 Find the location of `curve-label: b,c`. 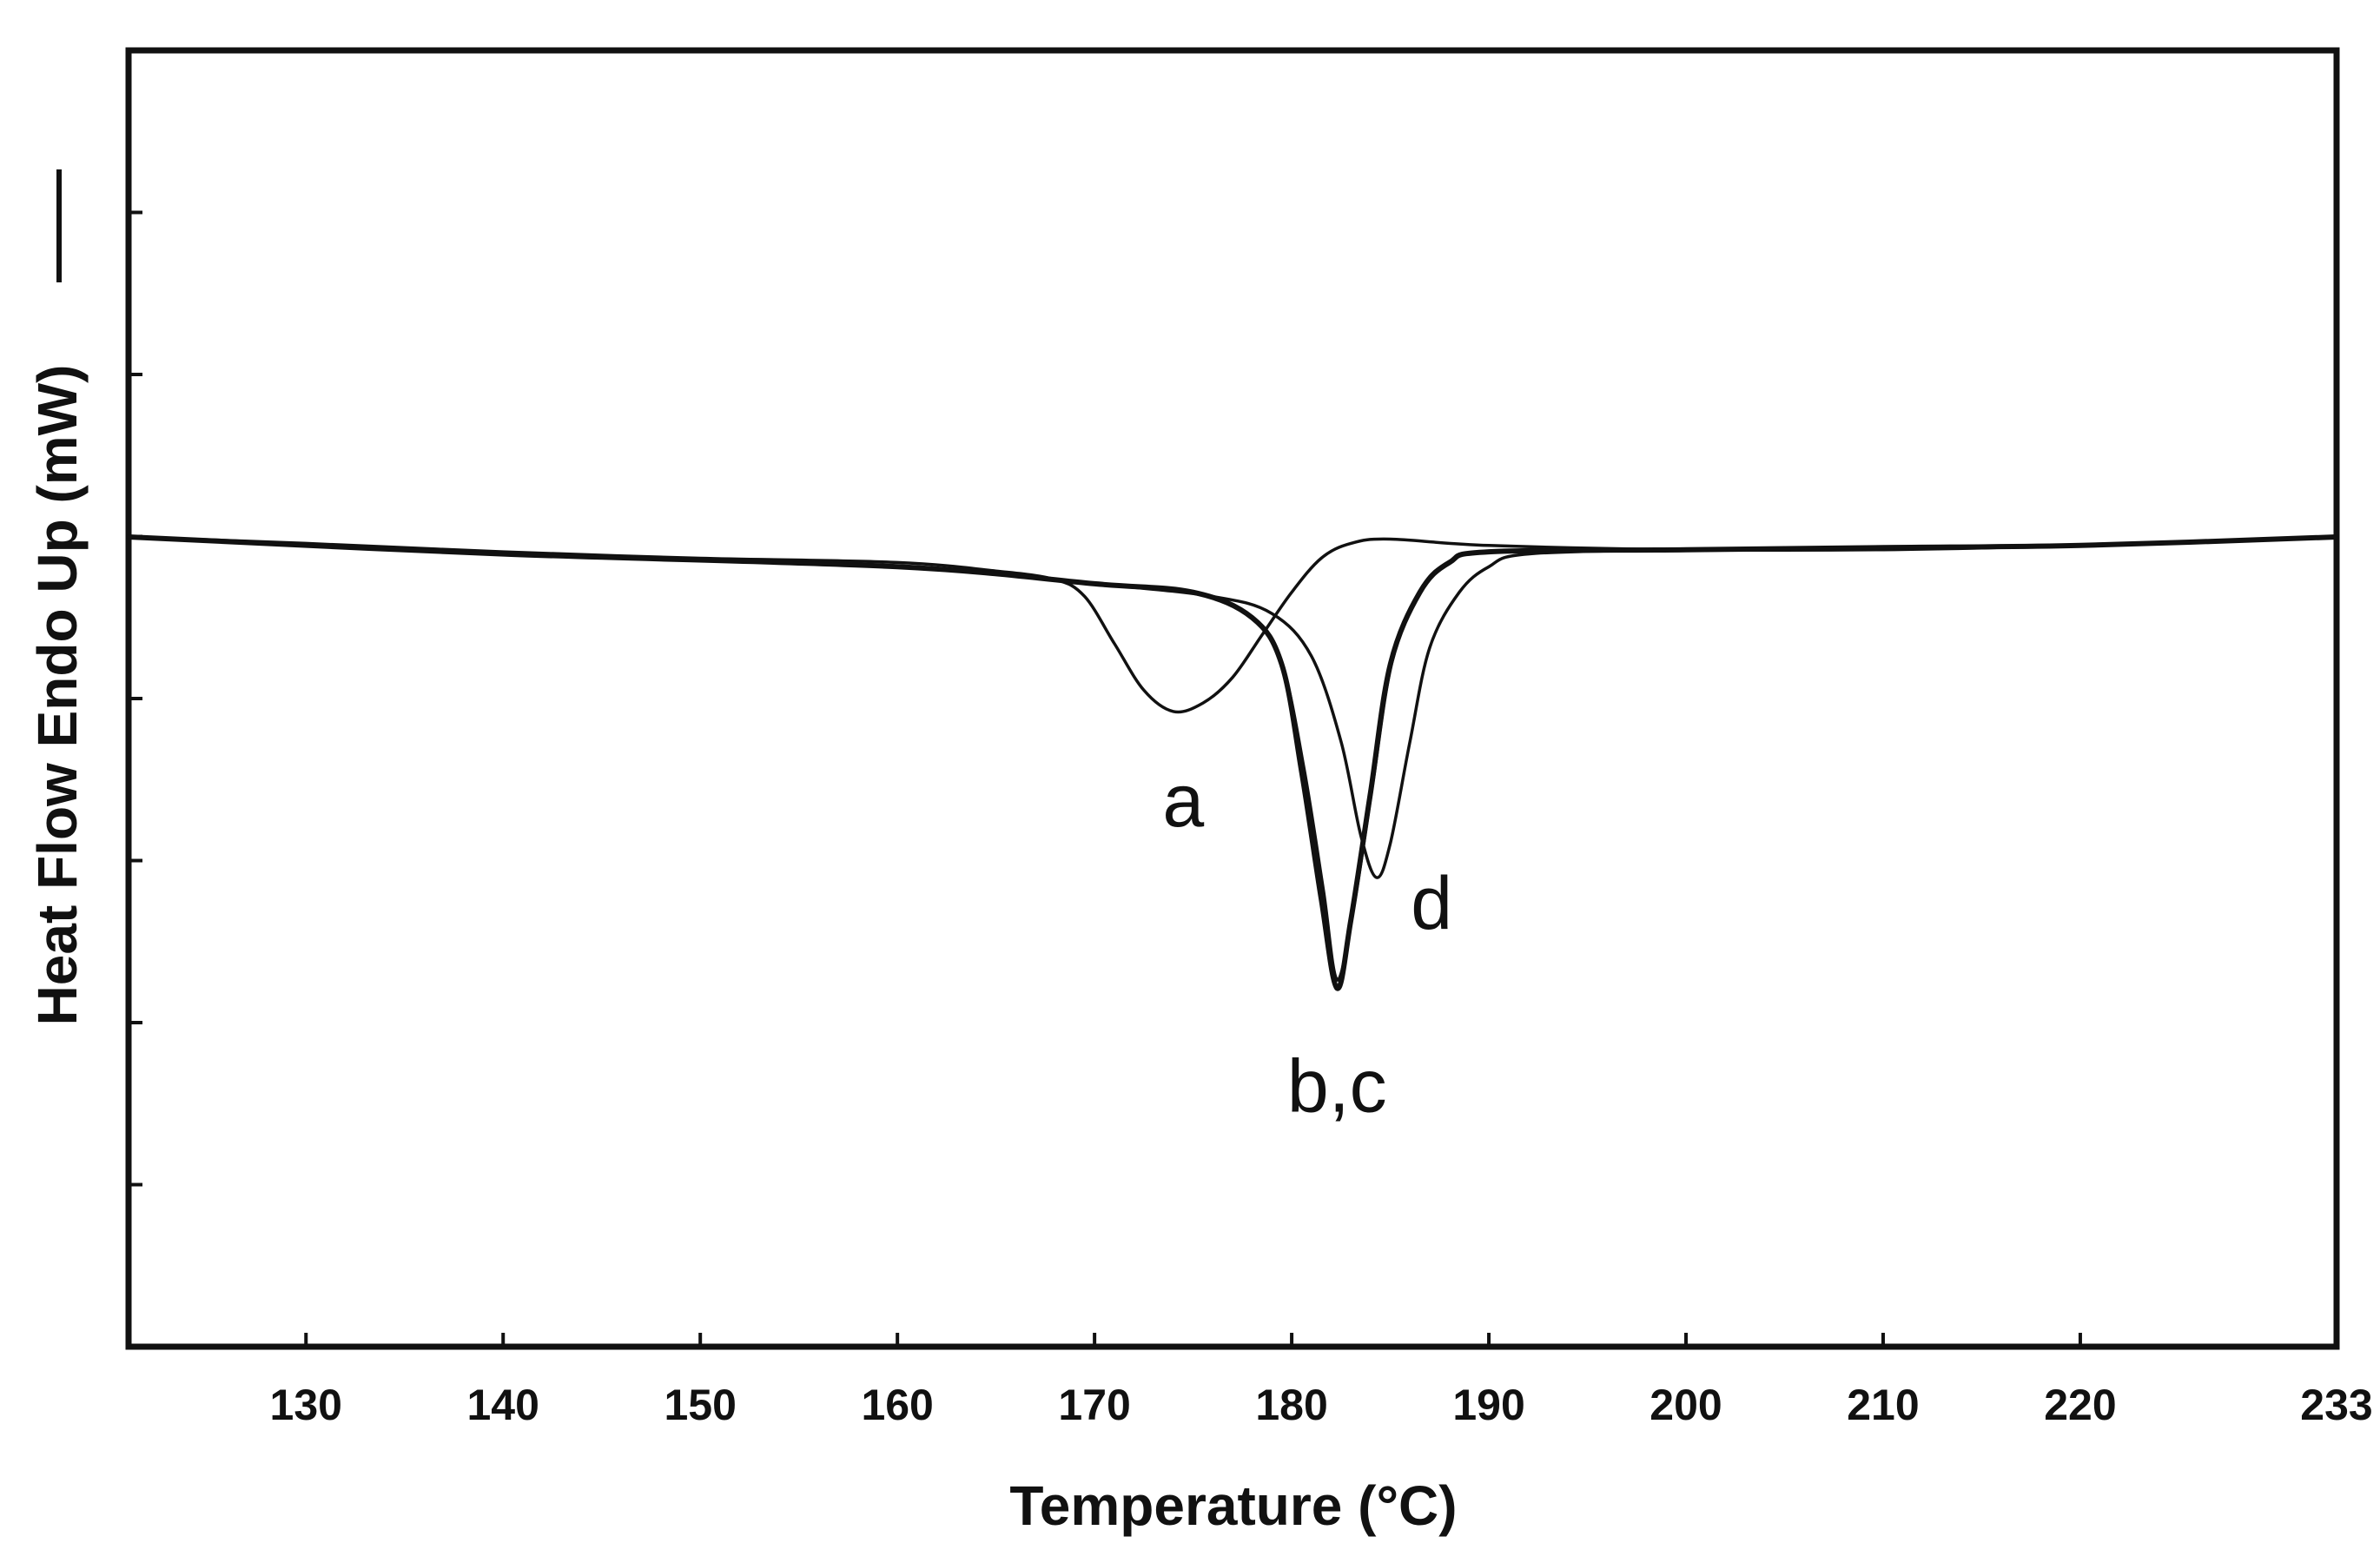

curve-label: b,c is located at coordinates (1337, 1087).